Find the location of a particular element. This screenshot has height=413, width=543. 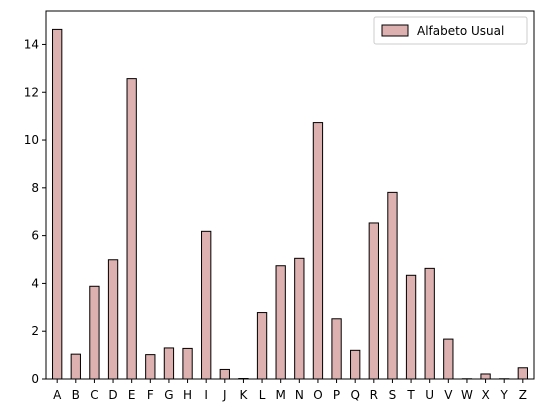

x-tick-label-d: D is located at coordinates (112, 395).